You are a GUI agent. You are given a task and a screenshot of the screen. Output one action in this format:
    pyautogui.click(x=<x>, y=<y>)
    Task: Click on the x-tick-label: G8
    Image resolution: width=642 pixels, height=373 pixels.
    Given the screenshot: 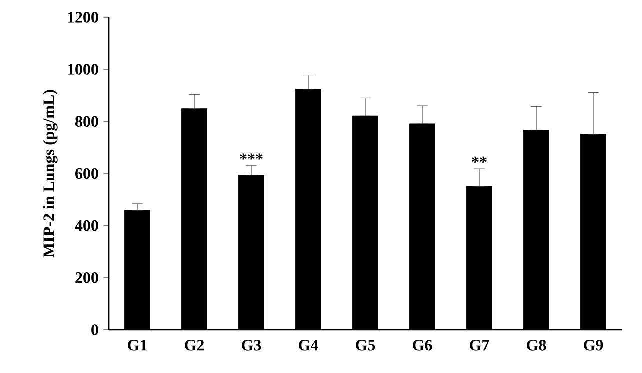 What is the action you would take?
    pyautogui.click(x=536, y=345)
    